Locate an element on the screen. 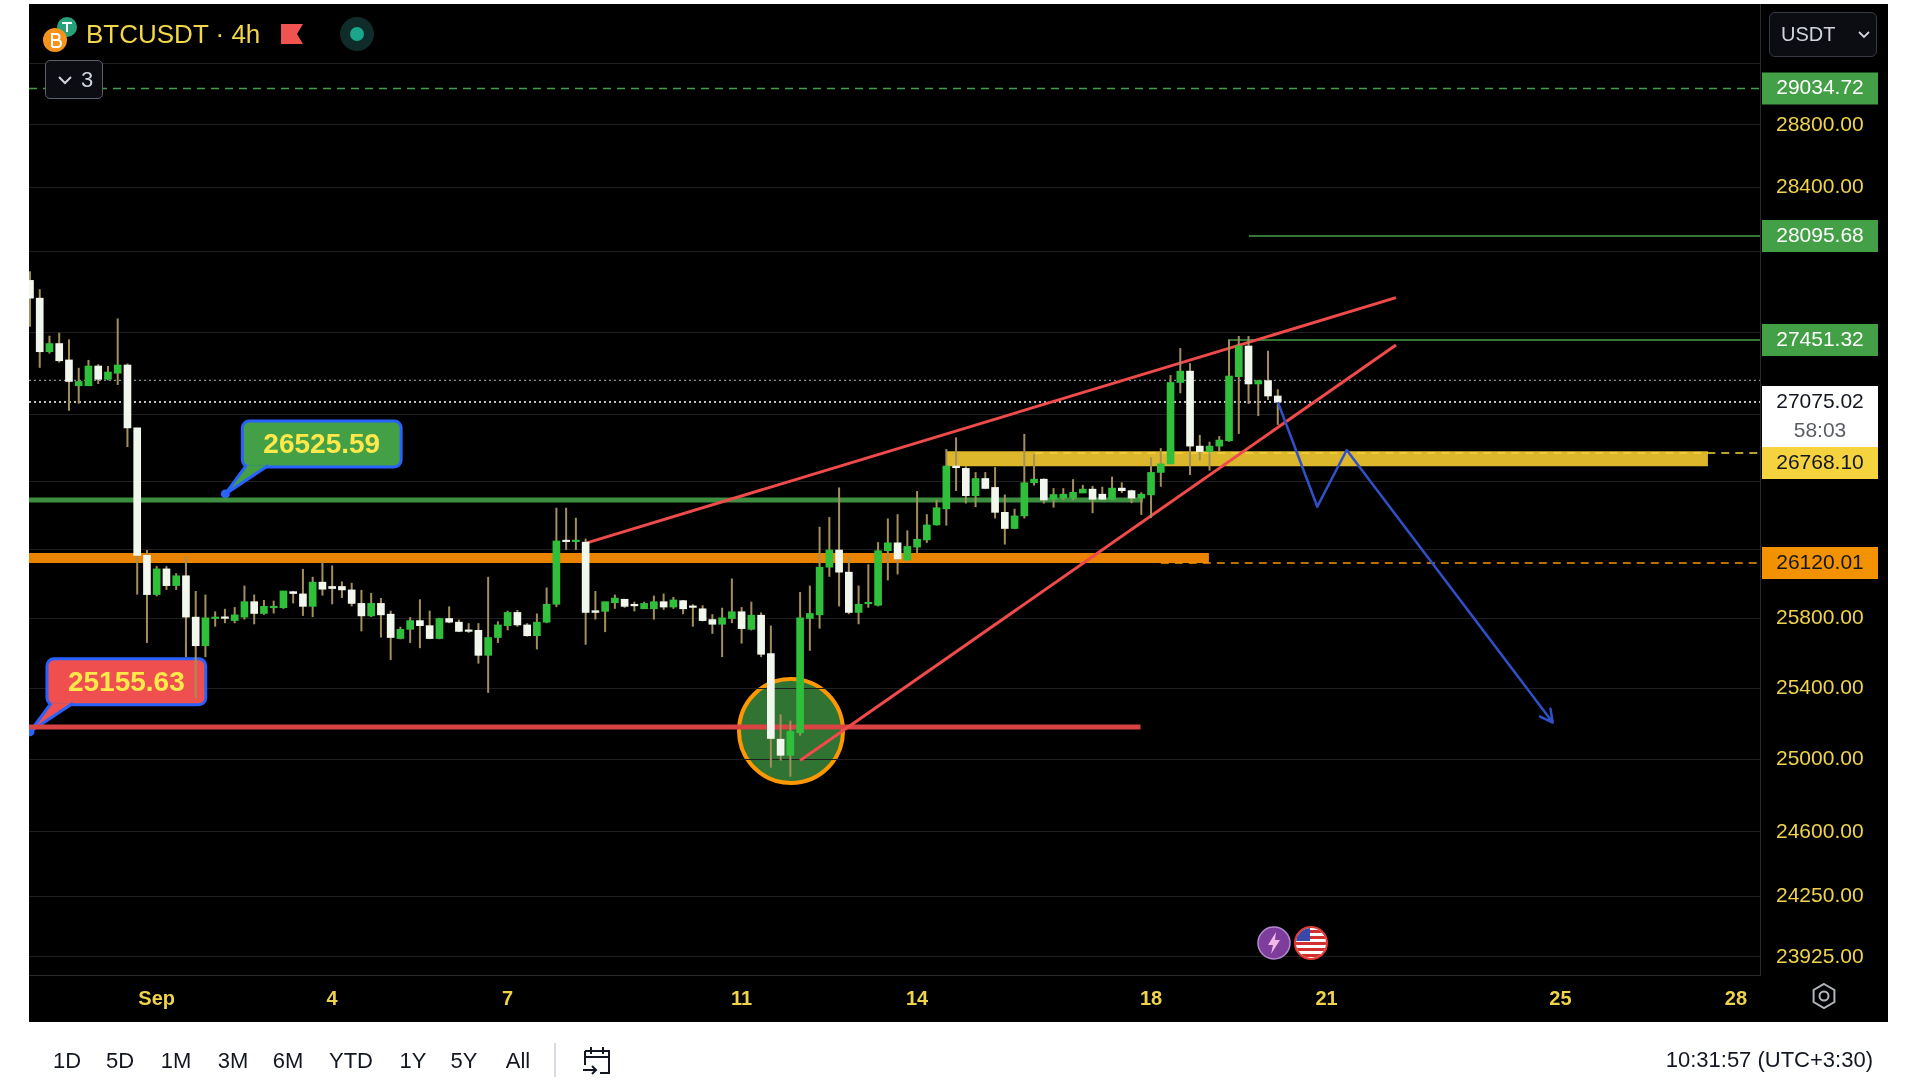  text: 5D is located at coordinates (120, 1061).